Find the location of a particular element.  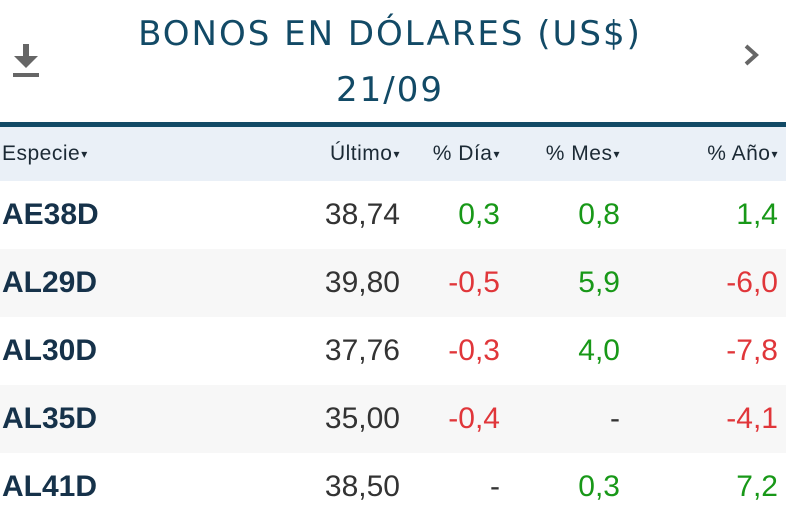

column-label: % Día is located at coordinates (462, 153).